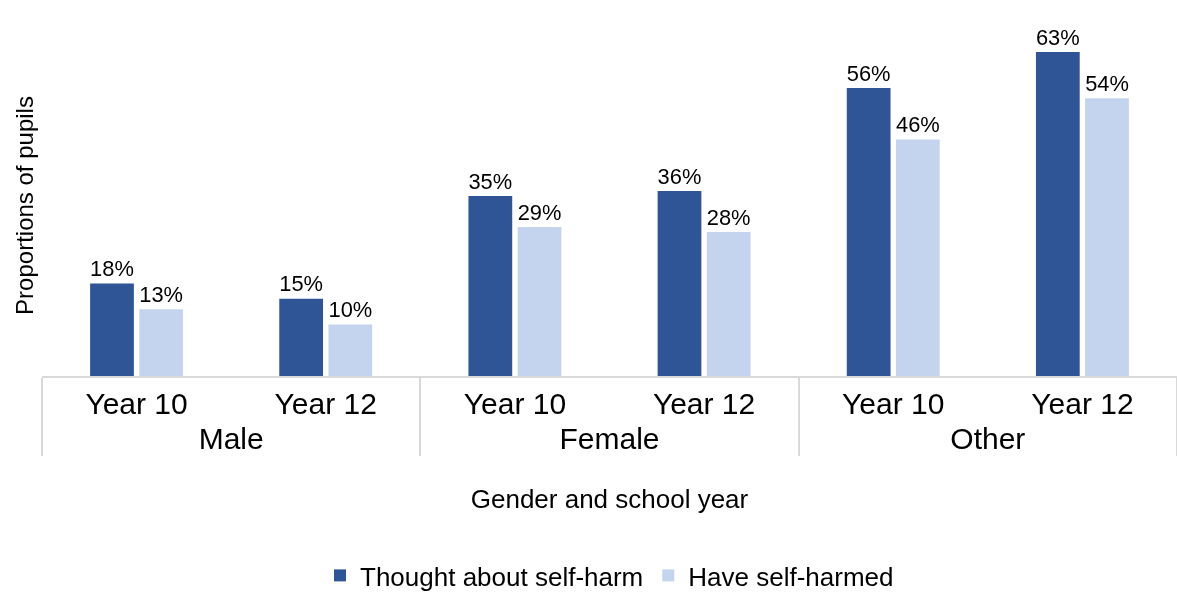  Describe the element at coordinates (539, 212) in the screenshot. I see `data-label: 29%` at that location.